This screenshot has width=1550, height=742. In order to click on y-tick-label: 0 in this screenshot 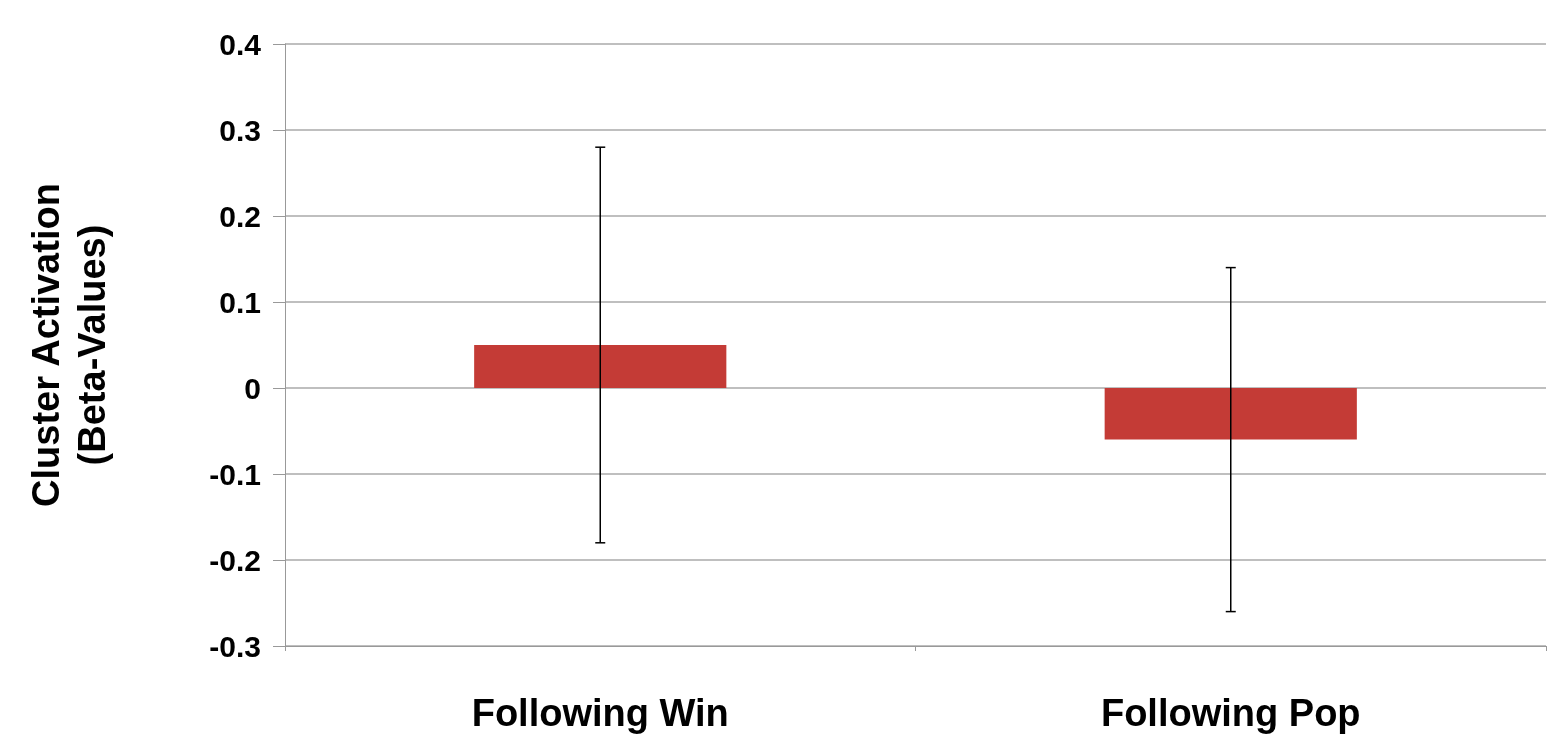, I will do `click(252, 388)`.